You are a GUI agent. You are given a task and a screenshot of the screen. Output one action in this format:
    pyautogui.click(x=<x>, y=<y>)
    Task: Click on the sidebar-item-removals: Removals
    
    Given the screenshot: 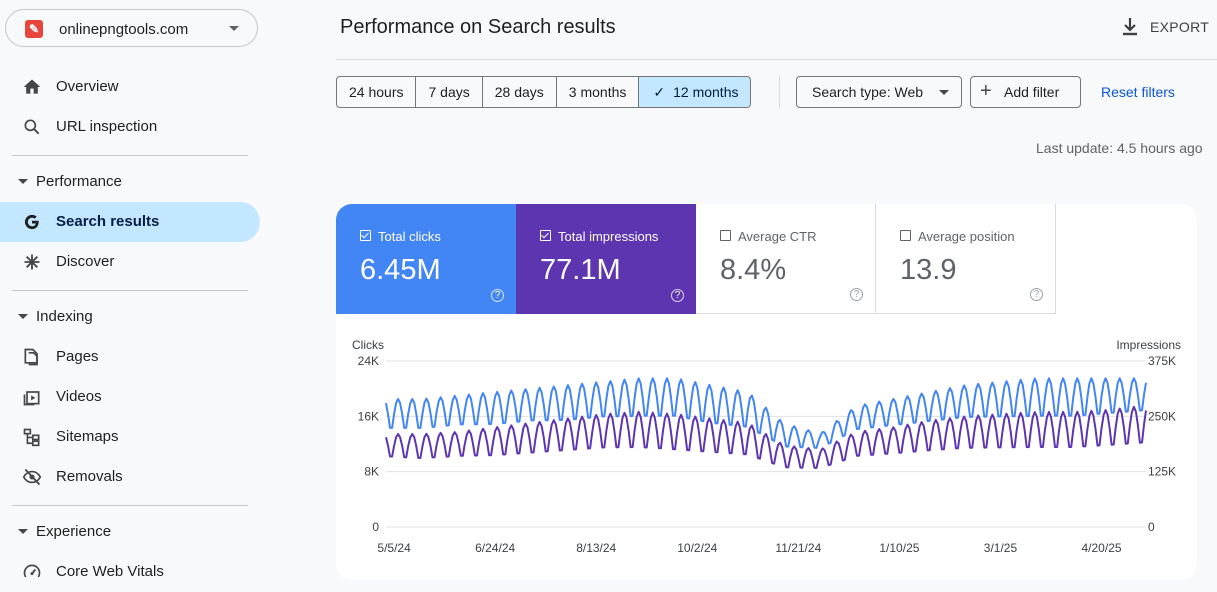 What is the action you would take?
    pyautogui.click(x=130, y=477)
    